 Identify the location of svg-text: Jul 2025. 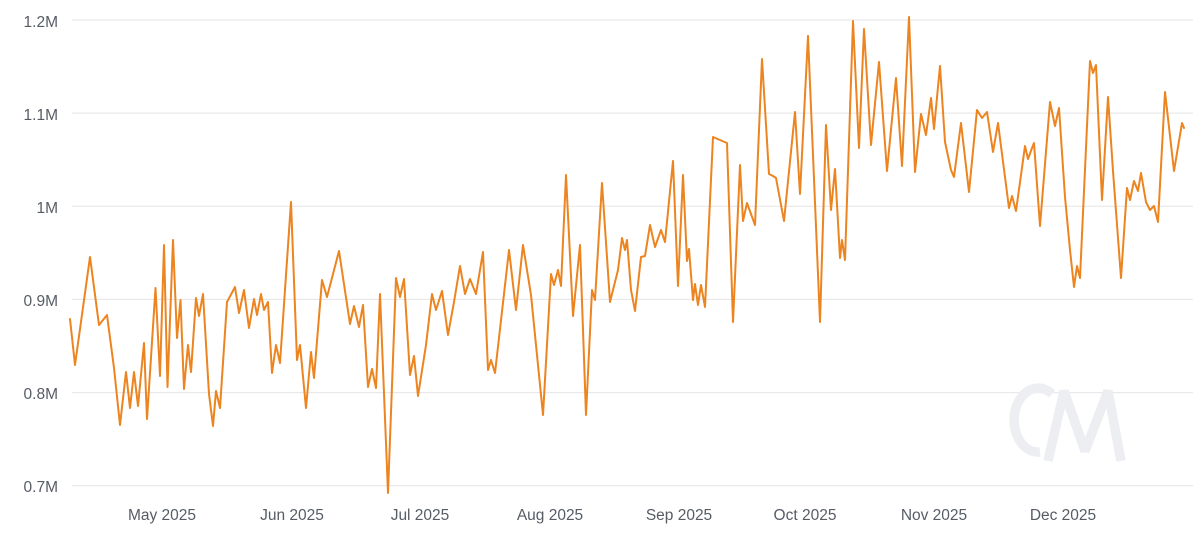
(420, 515).